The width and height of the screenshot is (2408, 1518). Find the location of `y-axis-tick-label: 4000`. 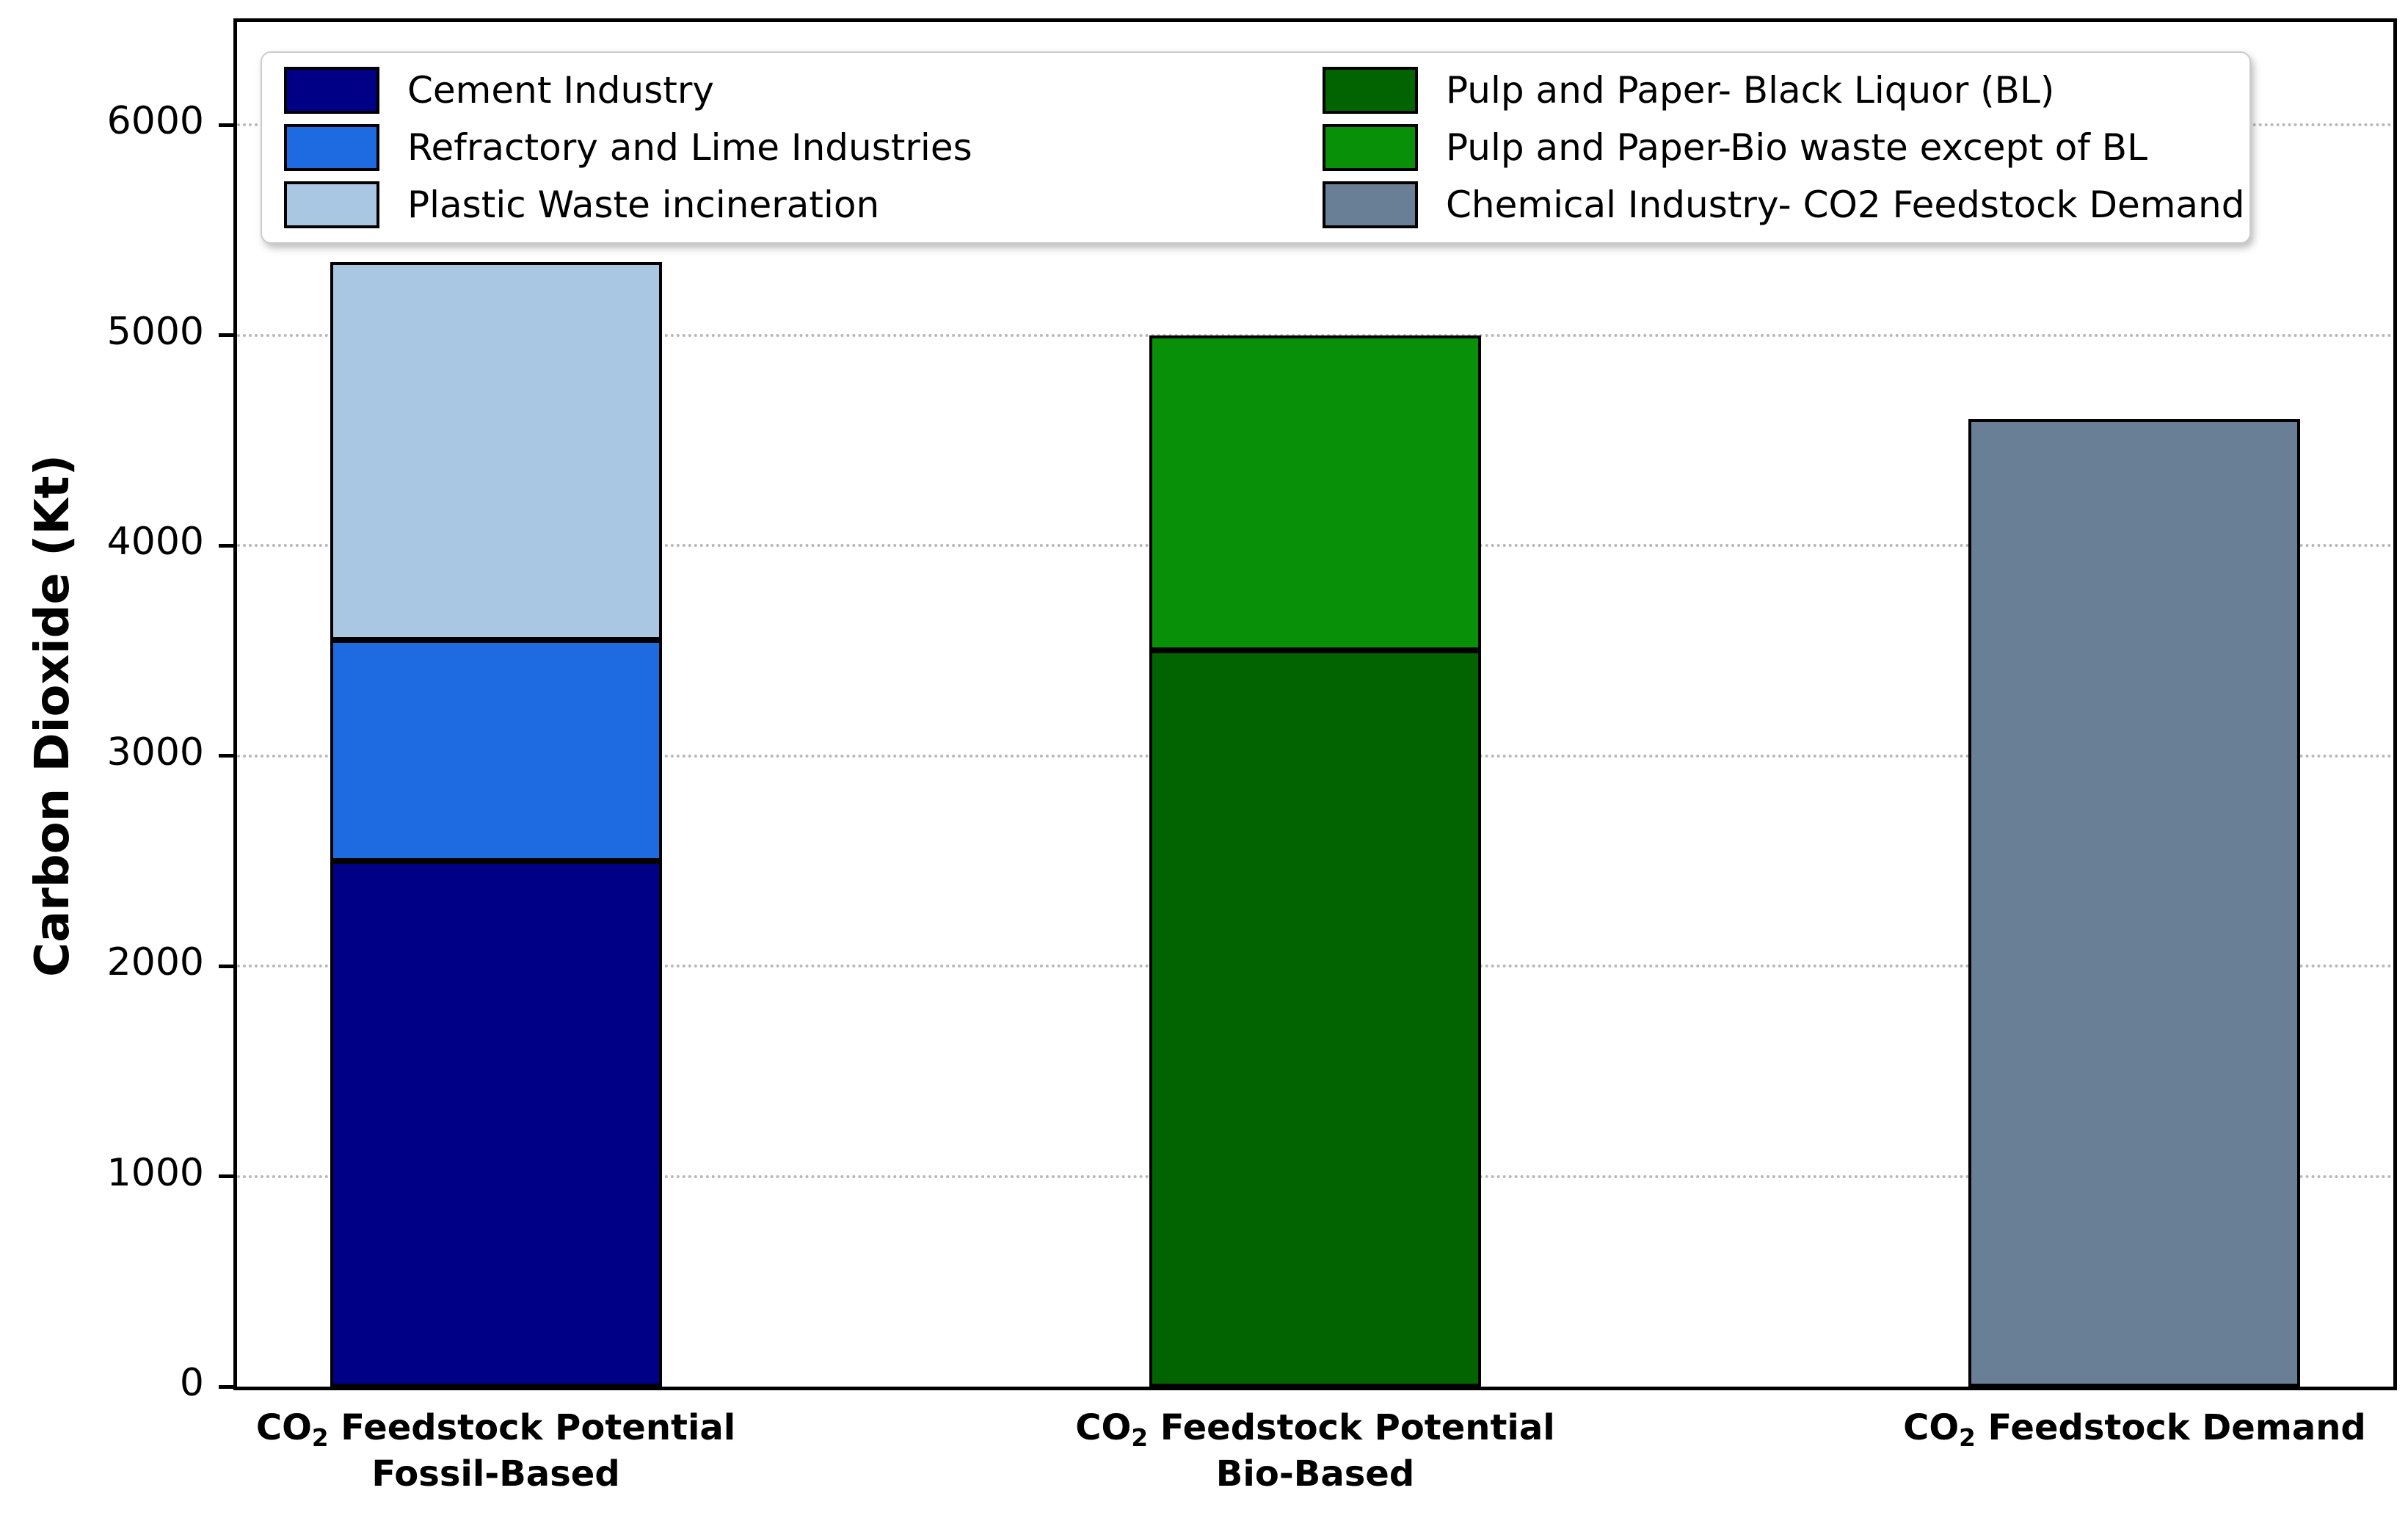

y-axis-tick-label: 4000 is located at coordinates (155, 542).